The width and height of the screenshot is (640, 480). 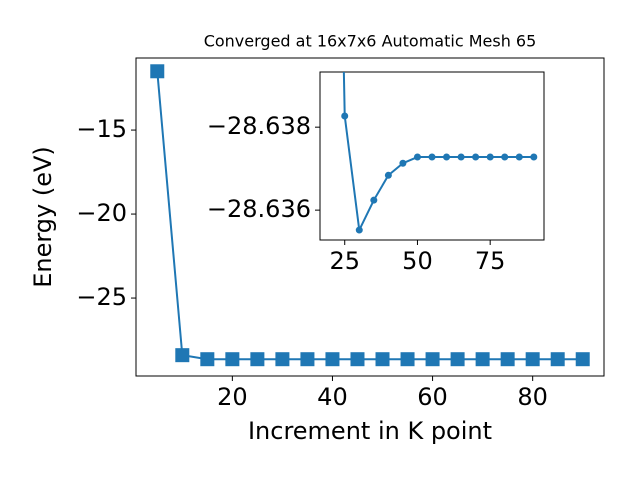 I want to click on y-tick-label: −25, so click(x=101, y=297).